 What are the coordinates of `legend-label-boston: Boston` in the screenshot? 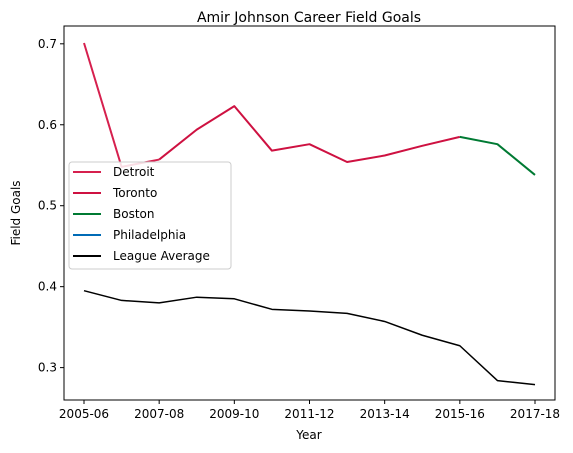 It's located at (133, 214).